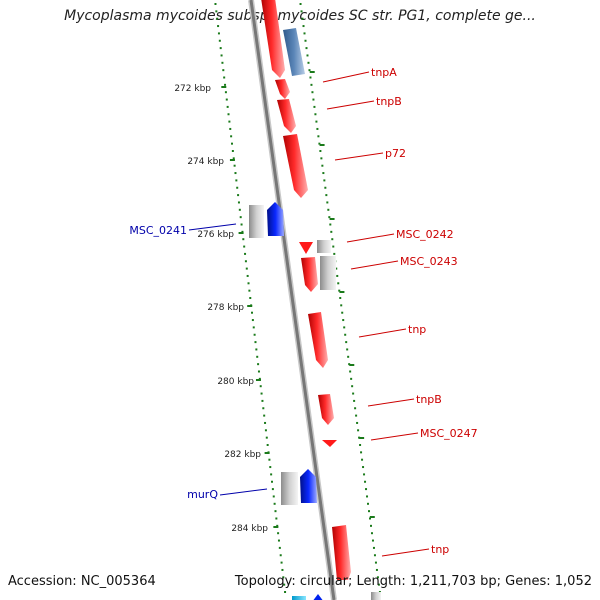 The height and width of the screenshot is (600, 600). Describe the element at coordinates (205, 162) in the screenshot. I see `scale-tick-label: 274 kbp` at that location.